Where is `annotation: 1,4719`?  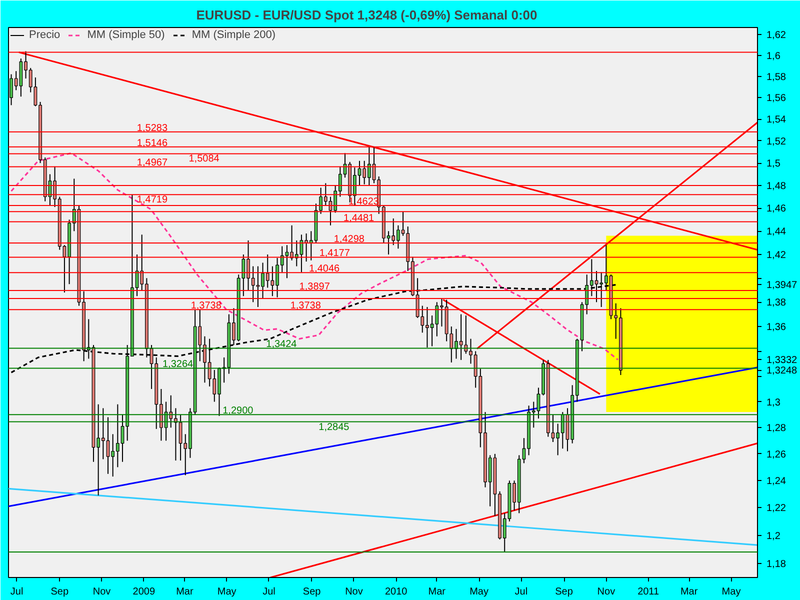
annotation: 1,4719 is located at coordinates (152, 200).